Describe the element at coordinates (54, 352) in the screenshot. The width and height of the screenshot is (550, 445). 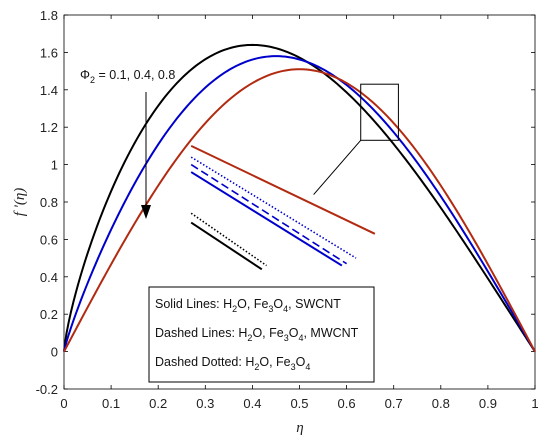
I see `y-tick-label: 0` at that location.